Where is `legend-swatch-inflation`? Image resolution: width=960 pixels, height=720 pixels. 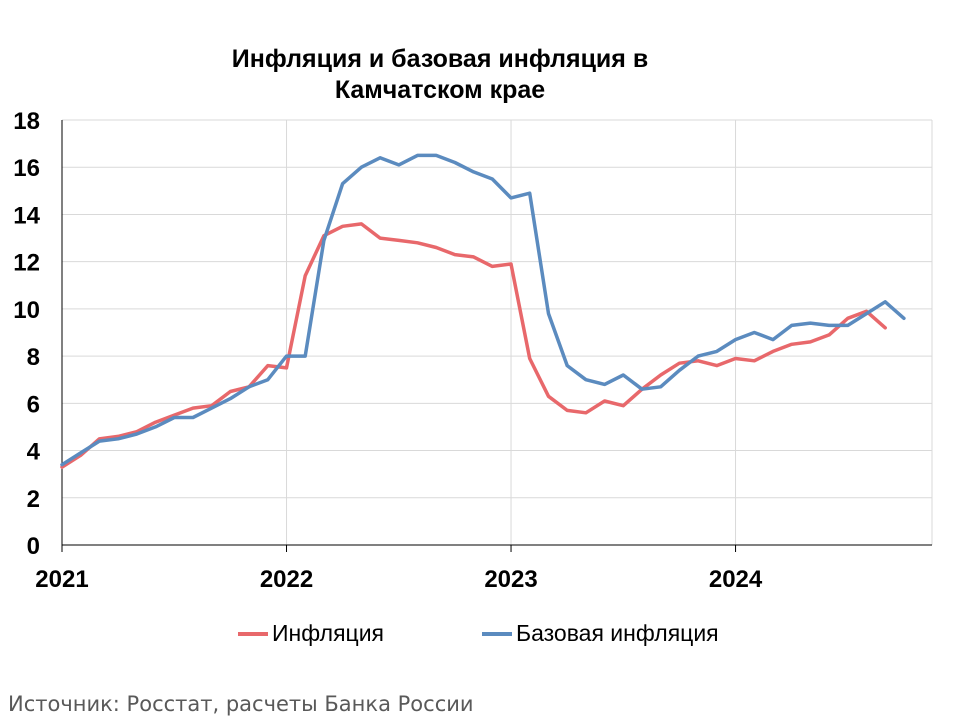
legend-swatch-inflation is located at coordinates (253, 633).